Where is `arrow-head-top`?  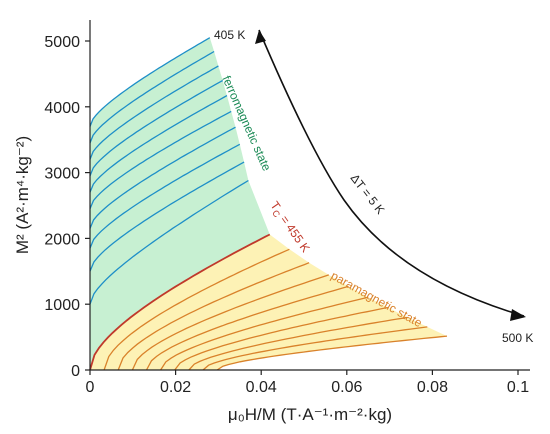 arrow-head-top is located at coordinates (260, 37).